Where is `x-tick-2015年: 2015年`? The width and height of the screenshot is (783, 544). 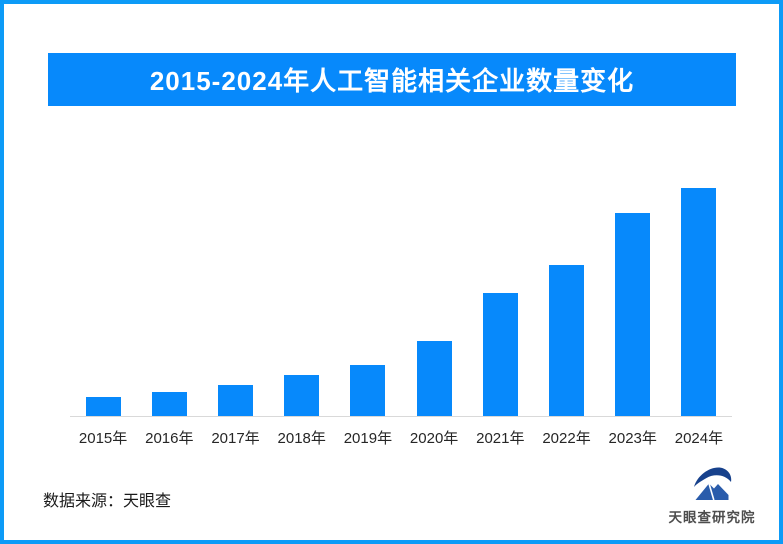 x-tick-2015年: 2015年 is located at coordinates (103, 438).